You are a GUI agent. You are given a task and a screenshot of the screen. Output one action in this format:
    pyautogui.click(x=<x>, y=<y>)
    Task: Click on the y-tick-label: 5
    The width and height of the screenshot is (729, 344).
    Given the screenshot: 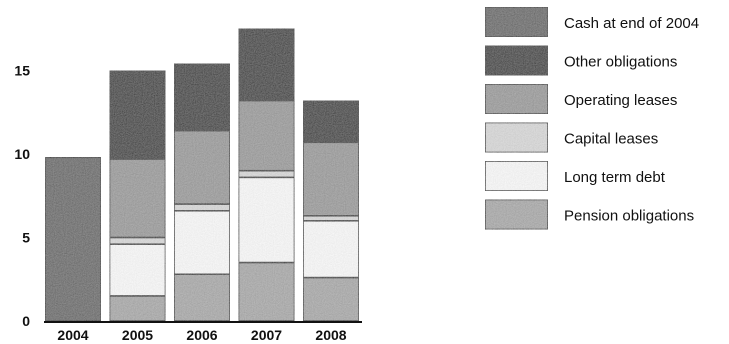 What is the action you would take?
    pyautogui.click(x=26, y=238)
    